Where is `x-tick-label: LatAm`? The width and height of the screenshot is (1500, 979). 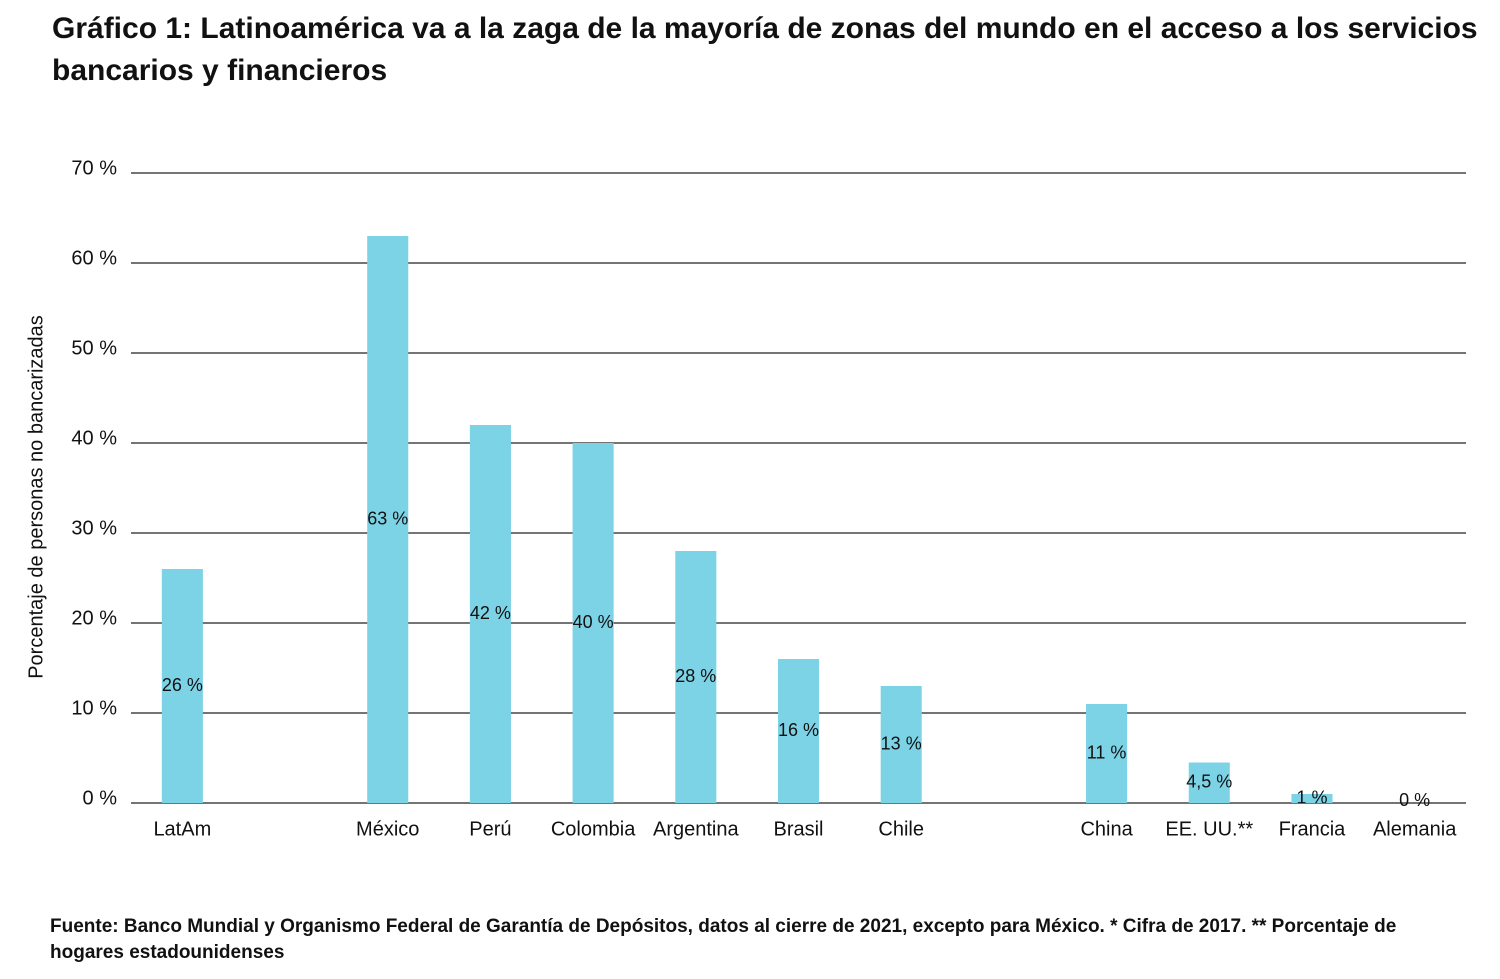
x-tick-label: LatAm is located at coordinates (182, 829).